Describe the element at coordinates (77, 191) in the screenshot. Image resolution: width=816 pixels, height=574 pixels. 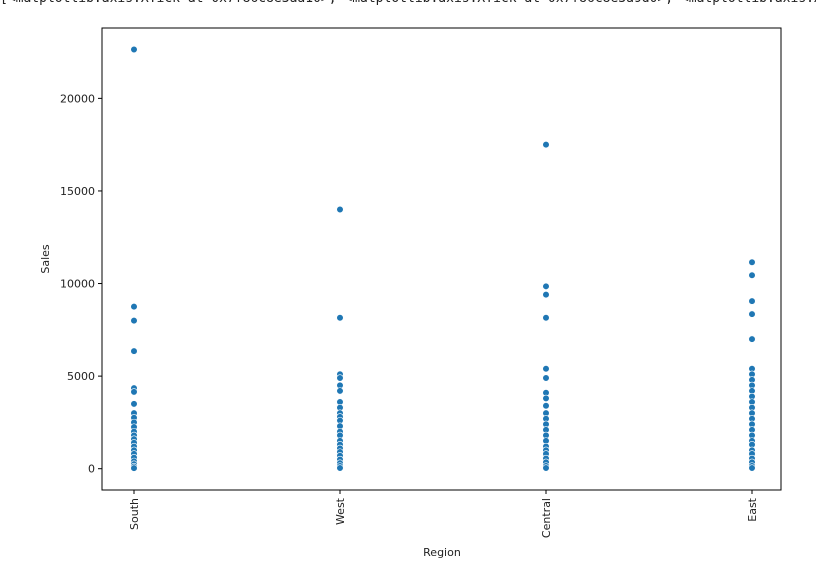
I see `y-tick-label: 15000` at that location.